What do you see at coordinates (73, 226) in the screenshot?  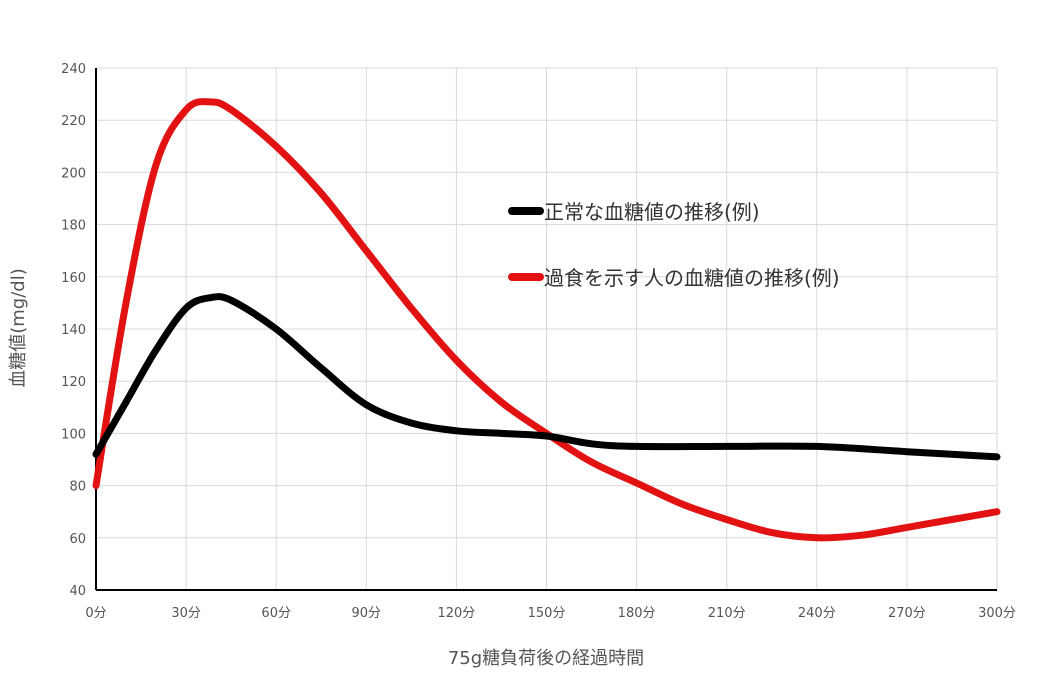 I see `y-tick-label: 180` at bounding box center [73, 226].